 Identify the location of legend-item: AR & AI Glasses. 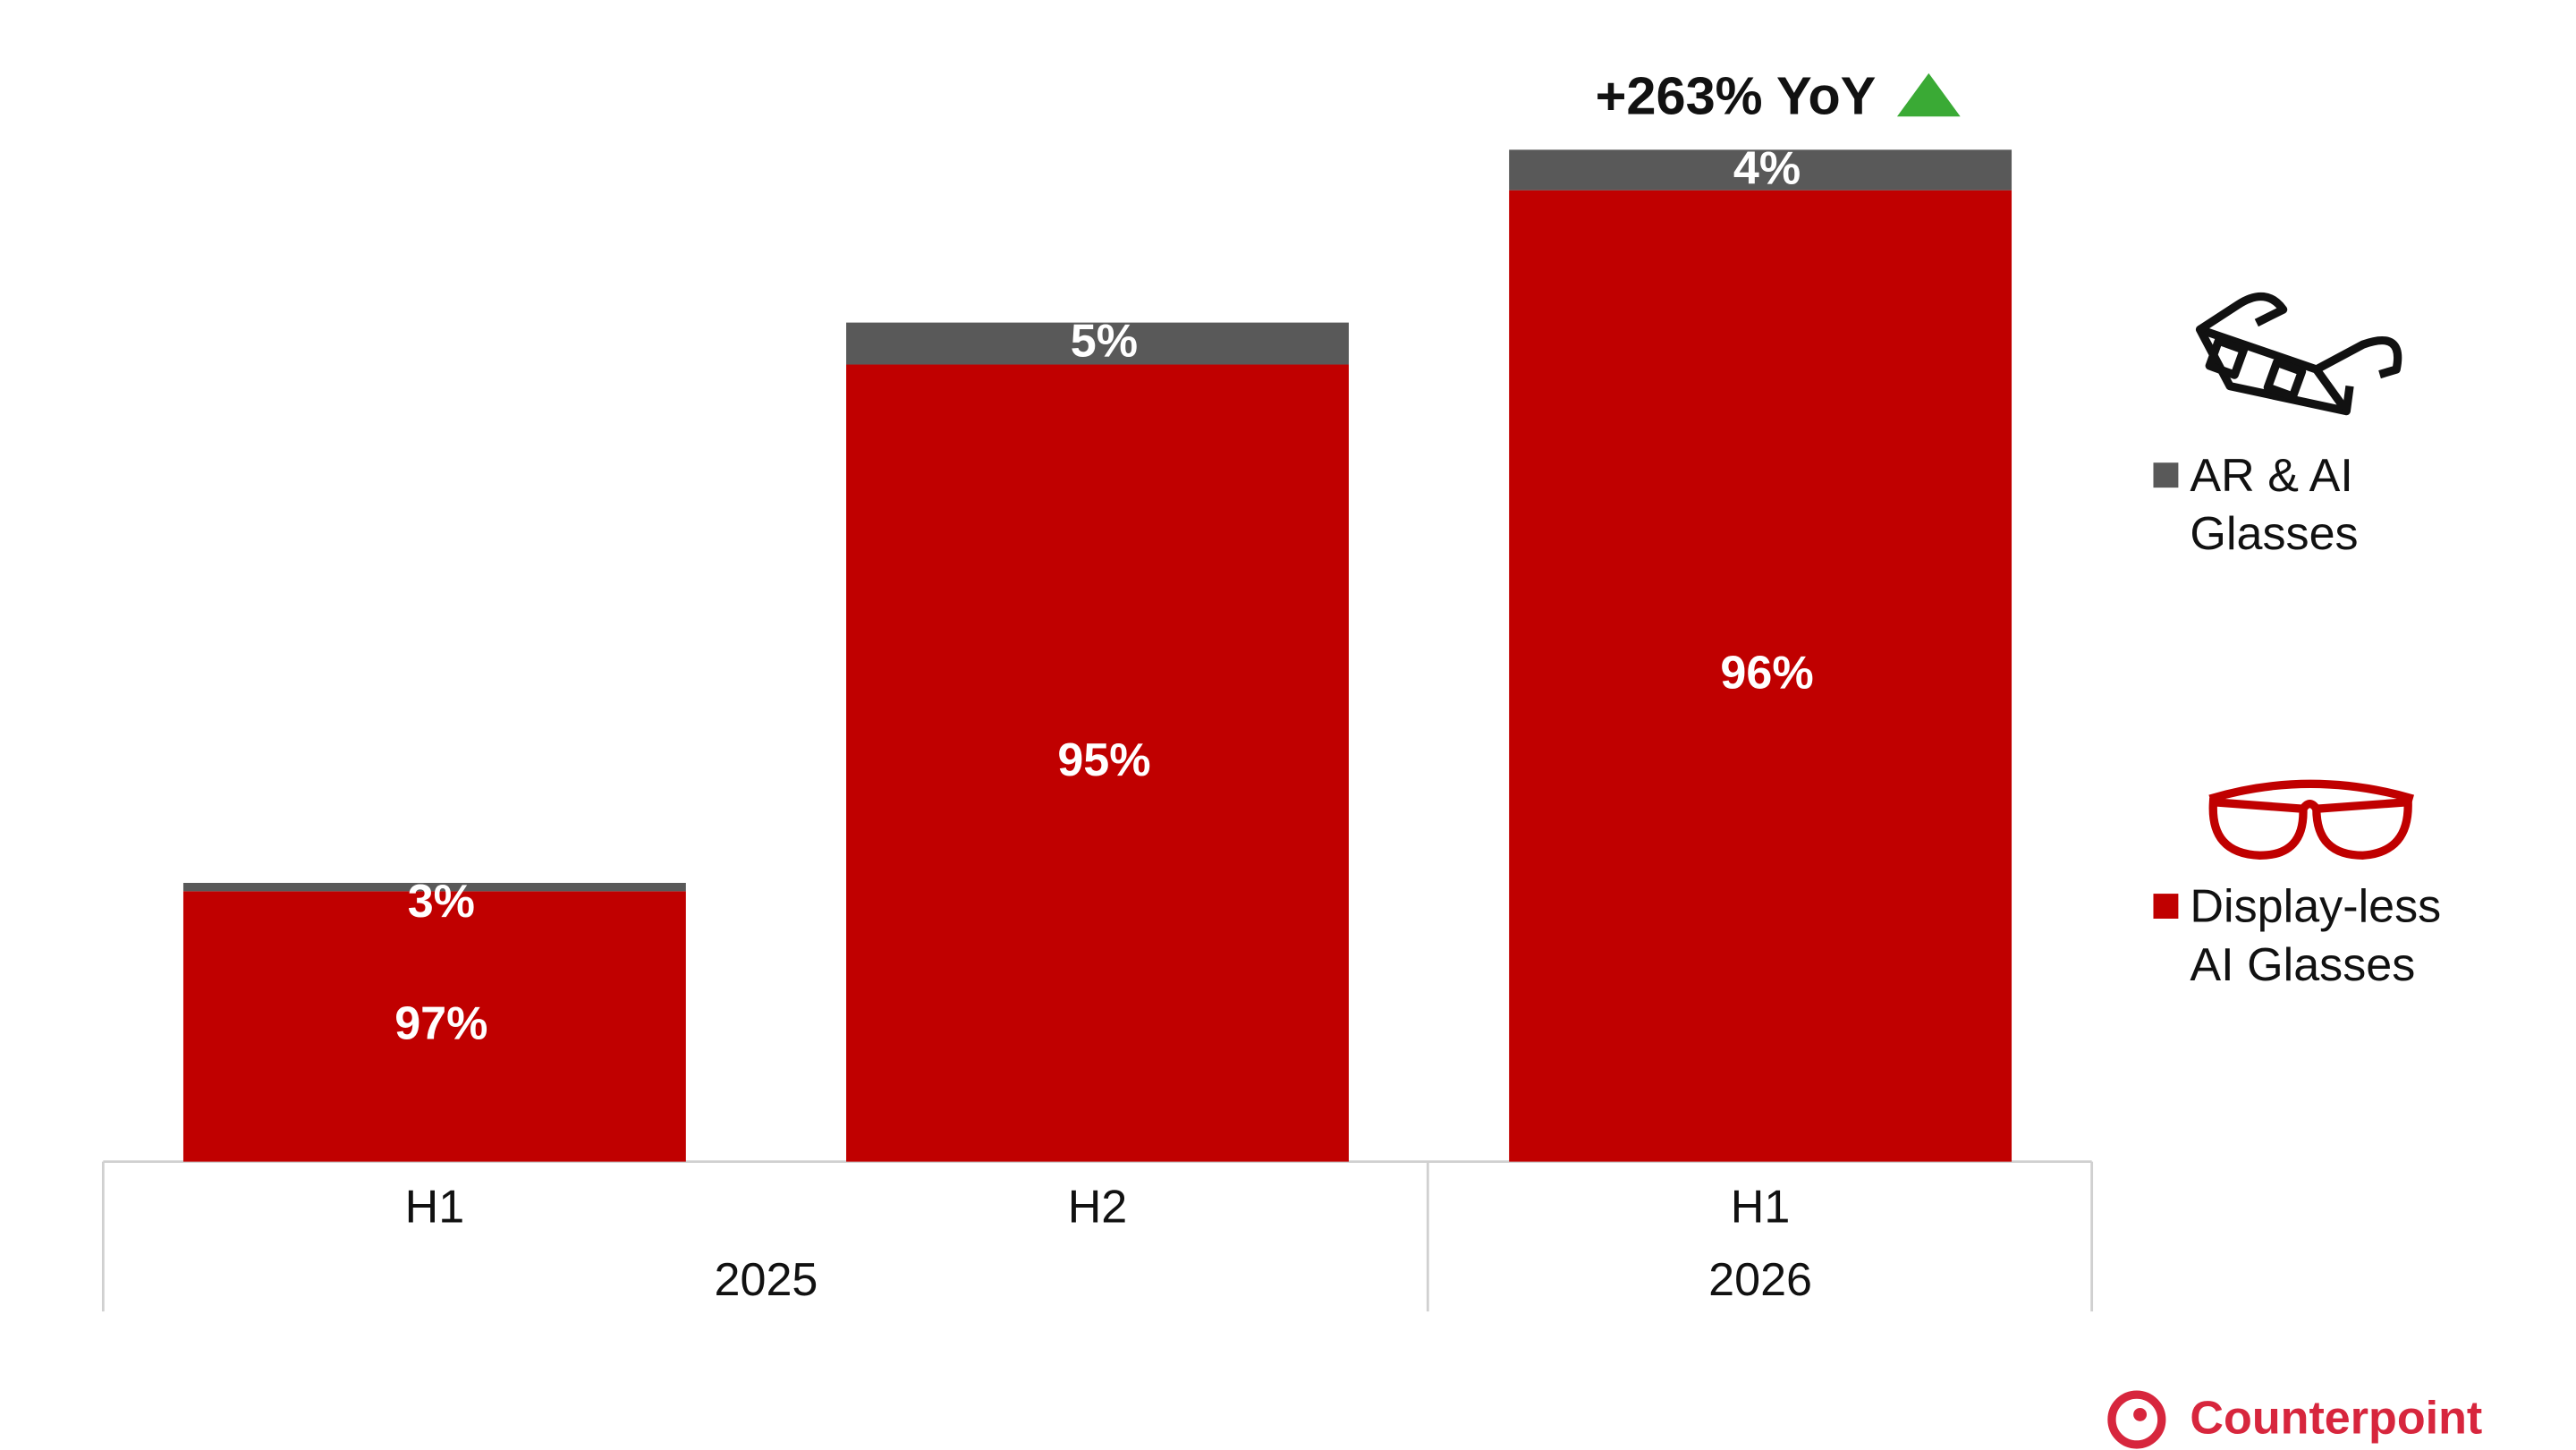
(2317, 504).